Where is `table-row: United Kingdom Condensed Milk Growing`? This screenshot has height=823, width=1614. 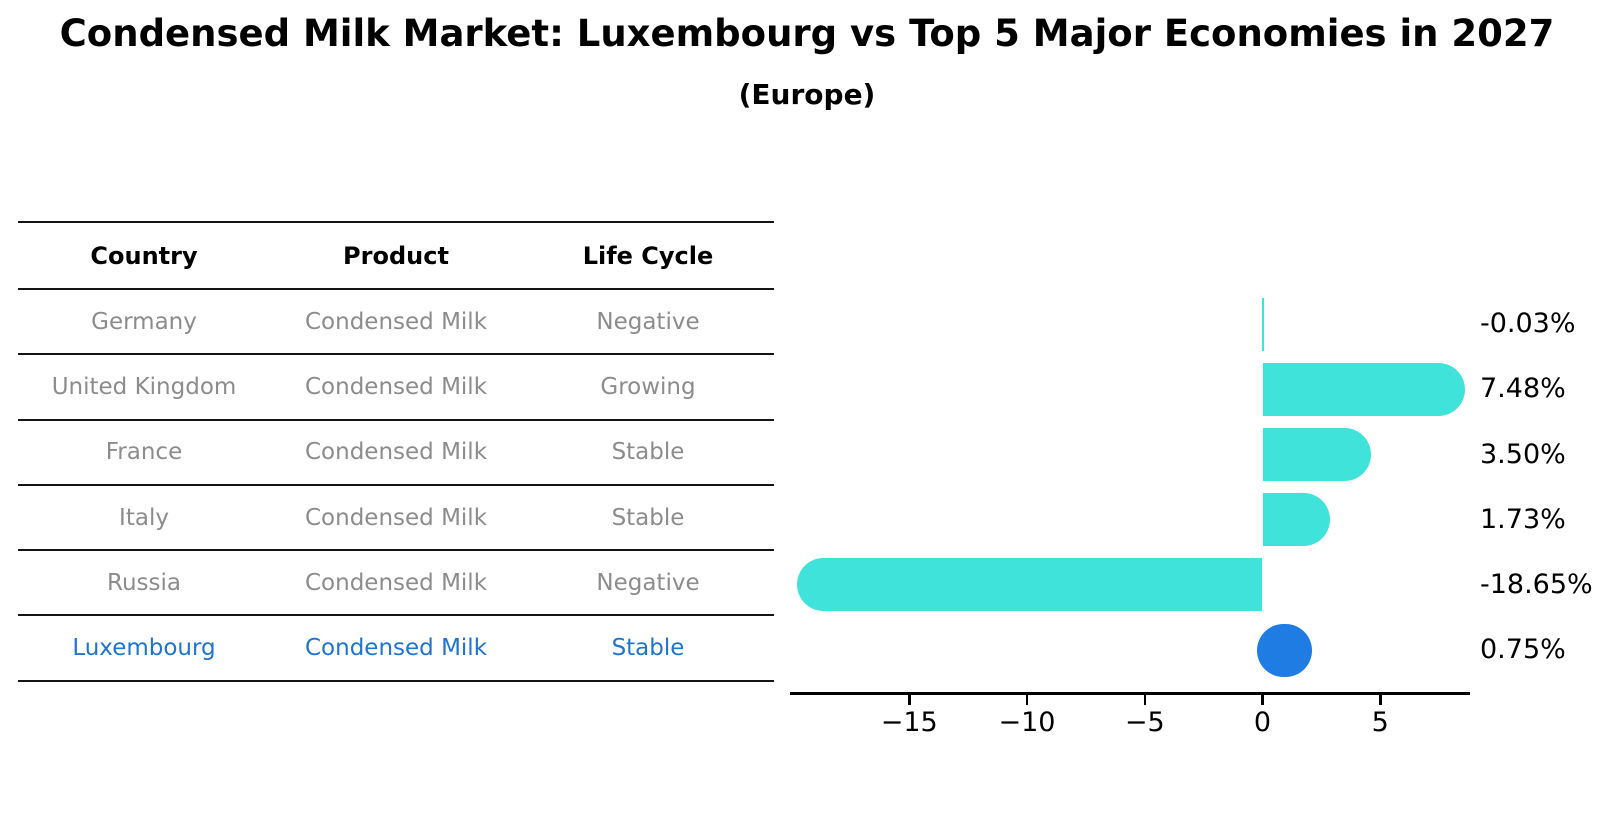
table-row: United Kingdom Condensed Milk Growing is located at coordinates (396, 388).